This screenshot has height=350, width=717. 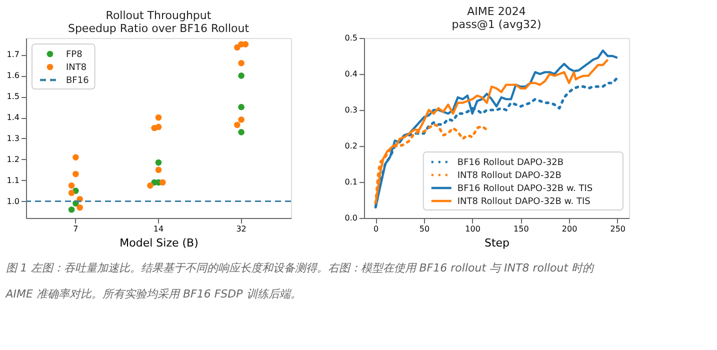 What do you see at coordinates (351, 218) in the screenshot?
I see `y-tick-label: 0.0` at bounding box center [351, 218].